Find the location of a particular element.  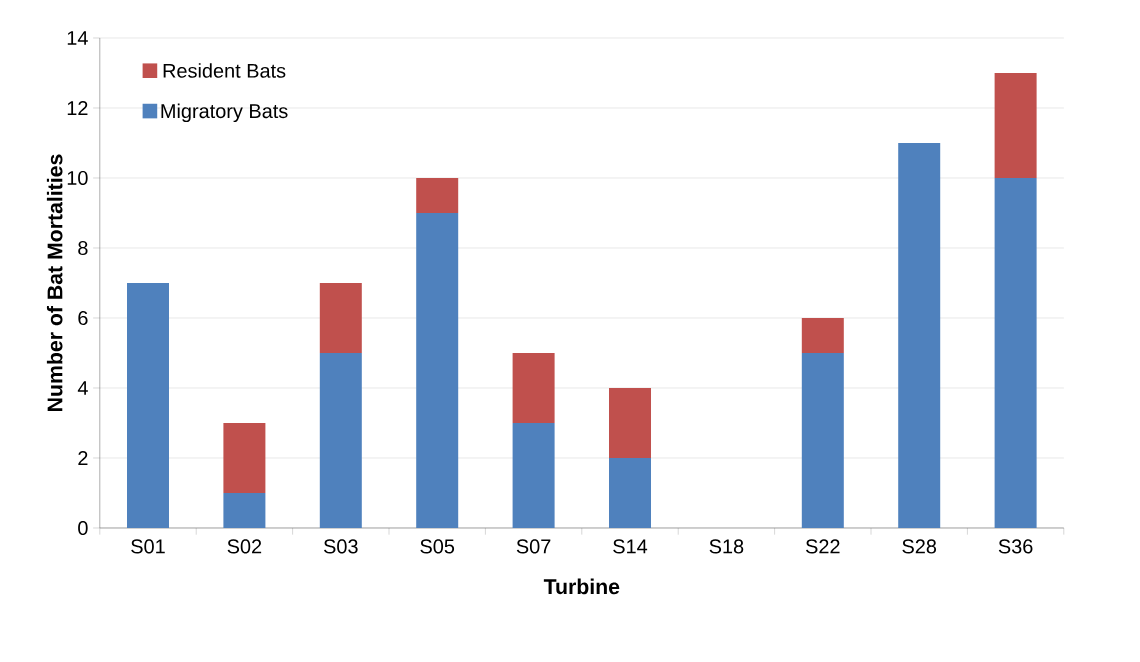

x-tick-label: S03 is located at coordinates (340, 546).